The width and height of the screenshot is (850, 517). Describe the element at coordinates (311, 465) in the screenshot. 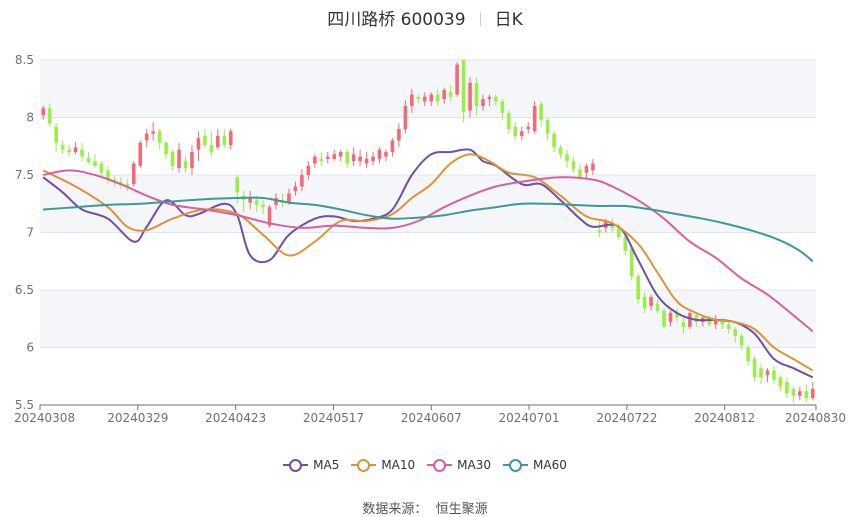

I see `legend-item-ma5: MA5` at that location.